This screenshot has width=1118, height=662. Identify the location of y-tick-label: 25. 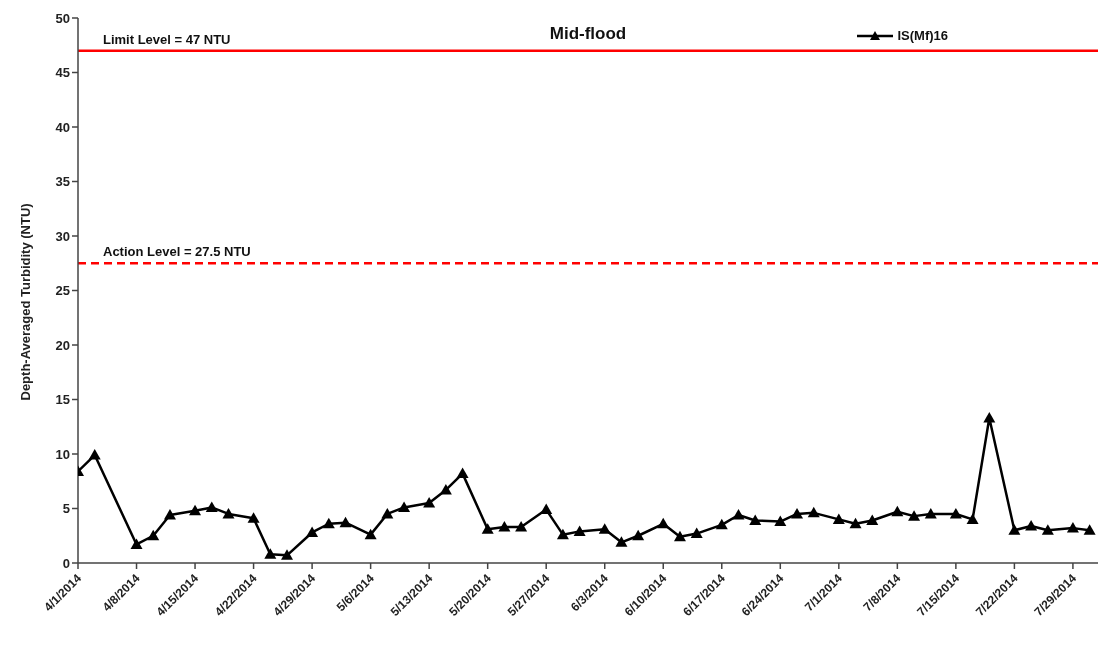
(62, 291).